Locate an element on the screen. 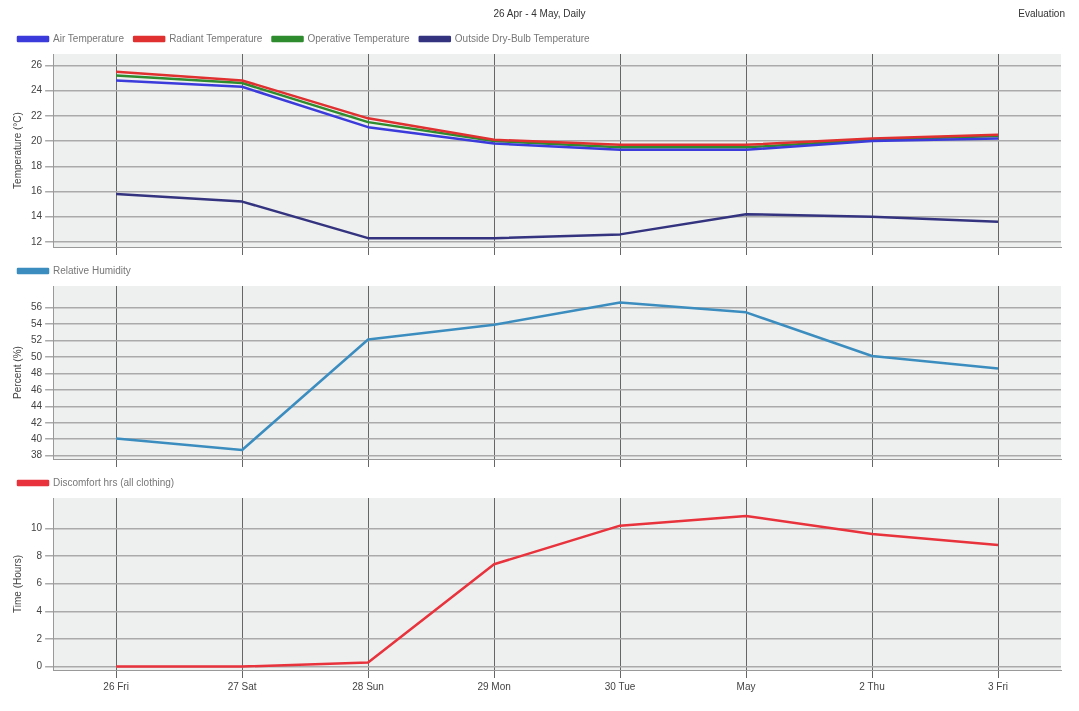 Image resolution: width=1079 pixels, height=711 pixels. x-tick-label: 3 Fri is located at coordinates (998, 686).